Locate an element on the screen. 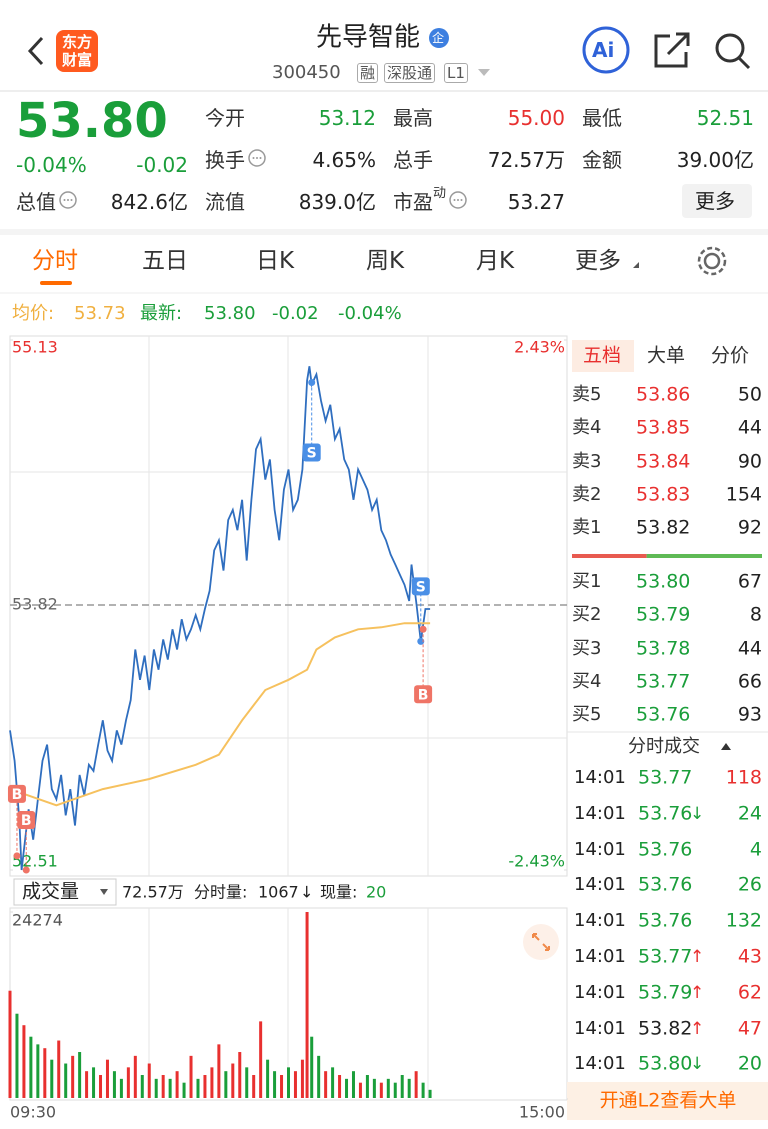  book-volume: 67 is located at coordinates (749, 581).